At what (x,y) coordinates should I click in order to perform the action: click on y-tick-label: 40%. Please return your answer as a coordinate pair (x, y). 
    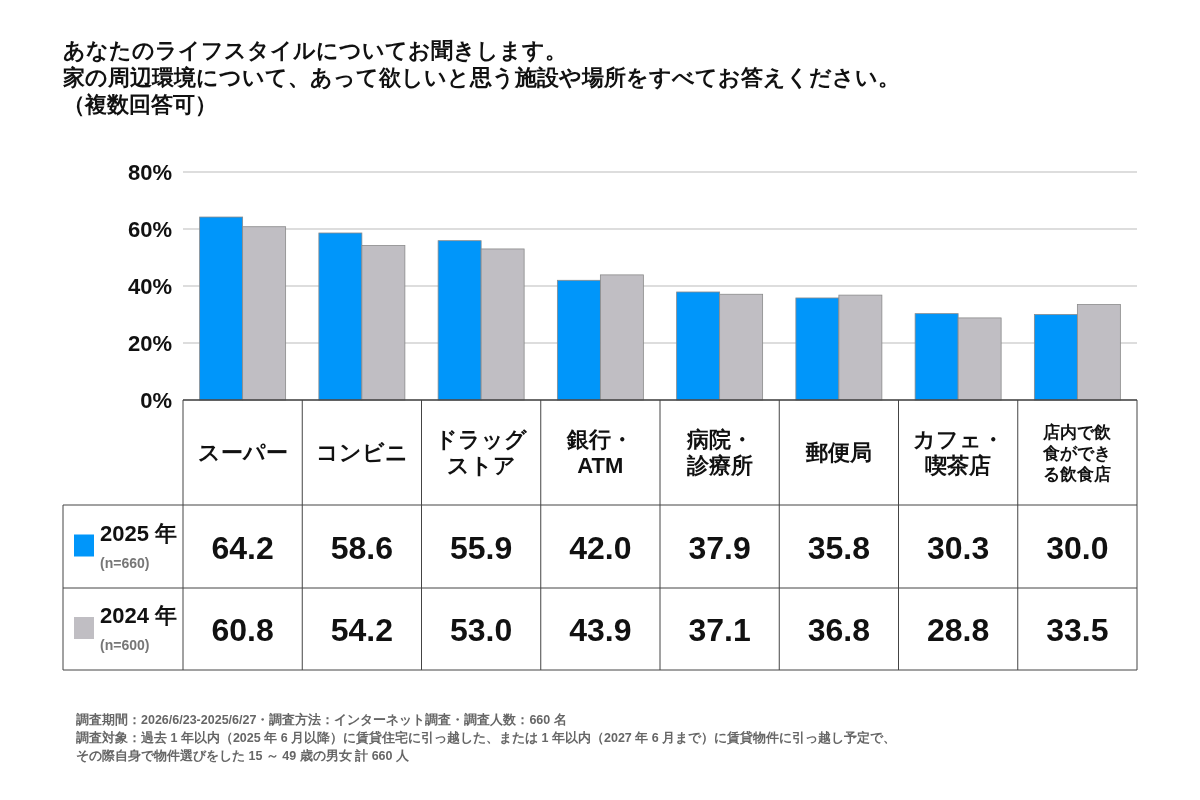
    Looking at the image, I should click on (149, 286).